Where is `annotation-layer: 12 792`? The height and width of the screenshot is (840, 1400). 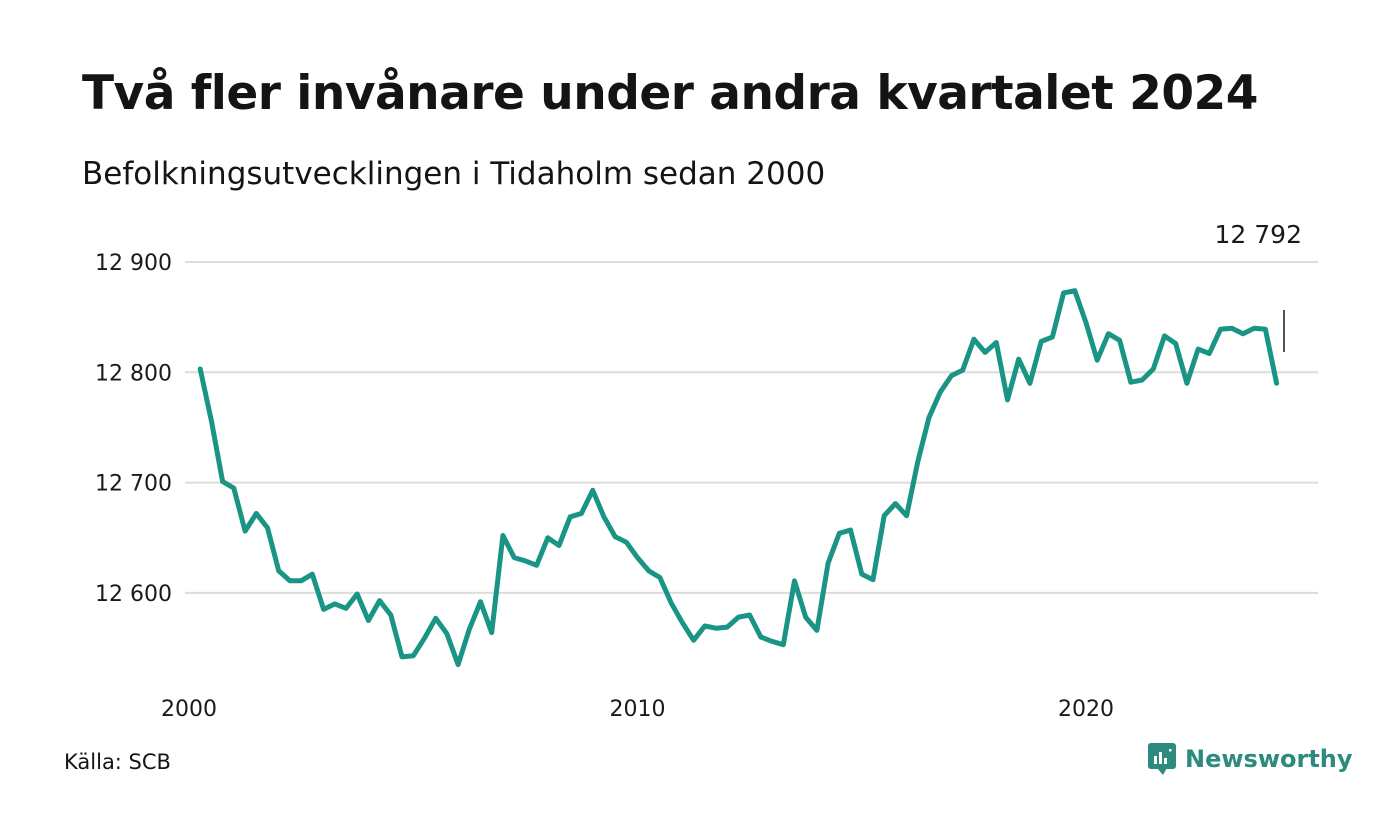 annotation-layer: 12 792 is located at coordinates (1258, 286).